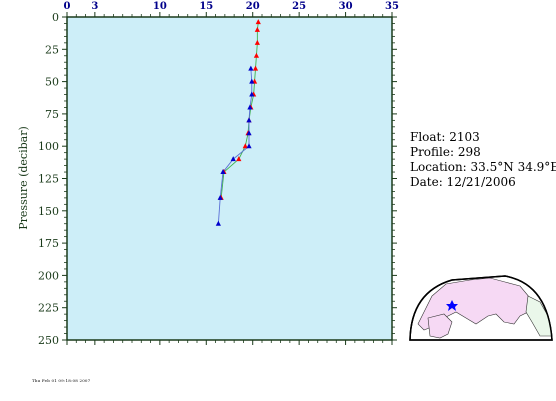 The height and width of the screenshot is (401, 556). What do you see at coordinates (61, 380) in the screenshot?
I see `timestamp-footer: Thu Feb 01 09:18:08 2007` at bounding box center [61, 380].